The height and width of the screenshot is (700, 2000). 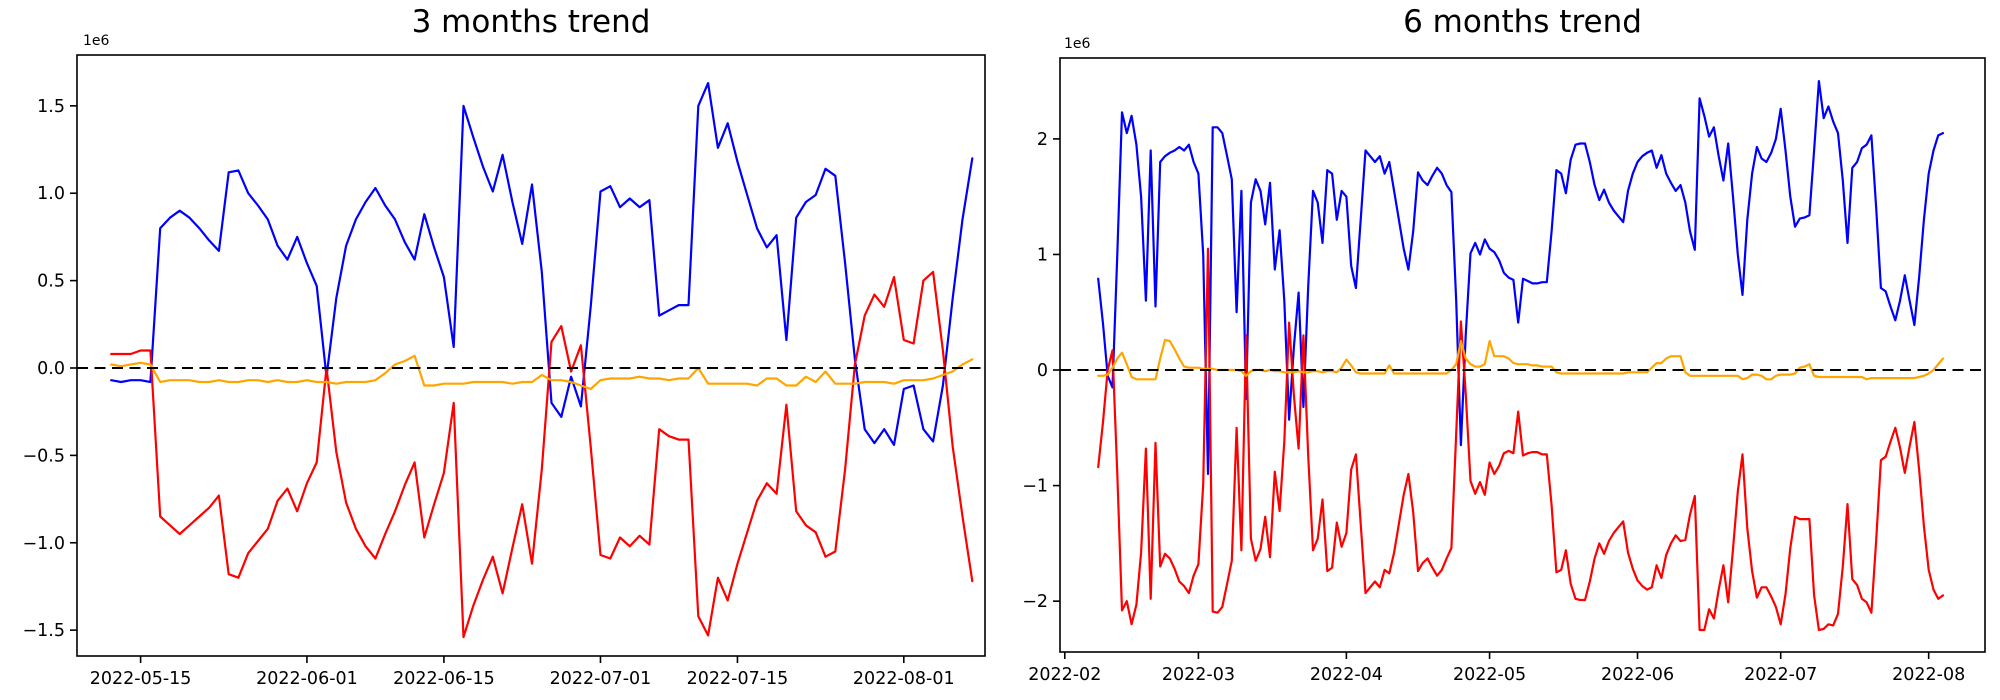 What do you see at coordinates (1042, 140) in the screenshot?
I see `y-tick-label: 2` at bounding box center [1042, 140].